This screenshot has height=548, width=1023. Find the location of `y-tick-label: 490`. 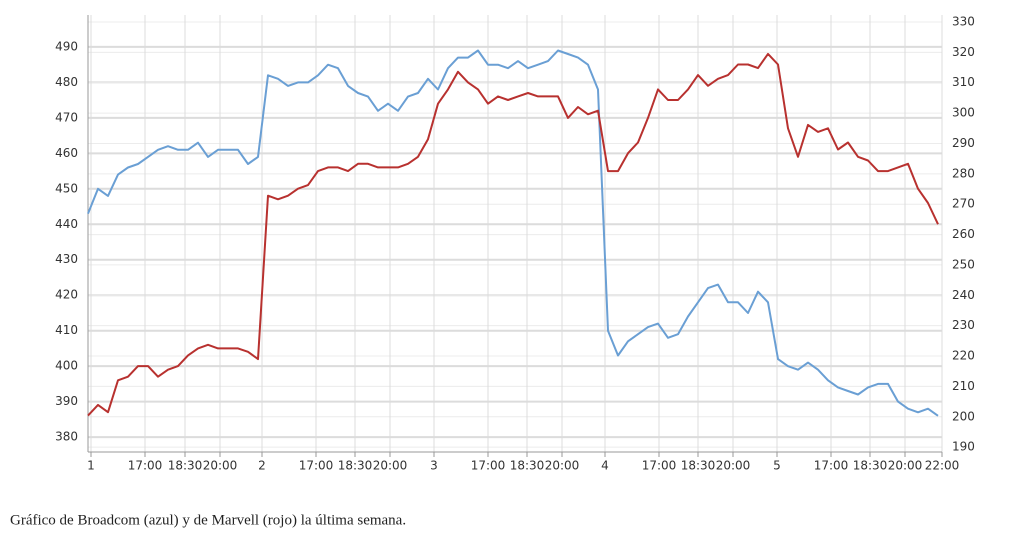

y-tick-label: 490 is located at coordinates (66, 46).